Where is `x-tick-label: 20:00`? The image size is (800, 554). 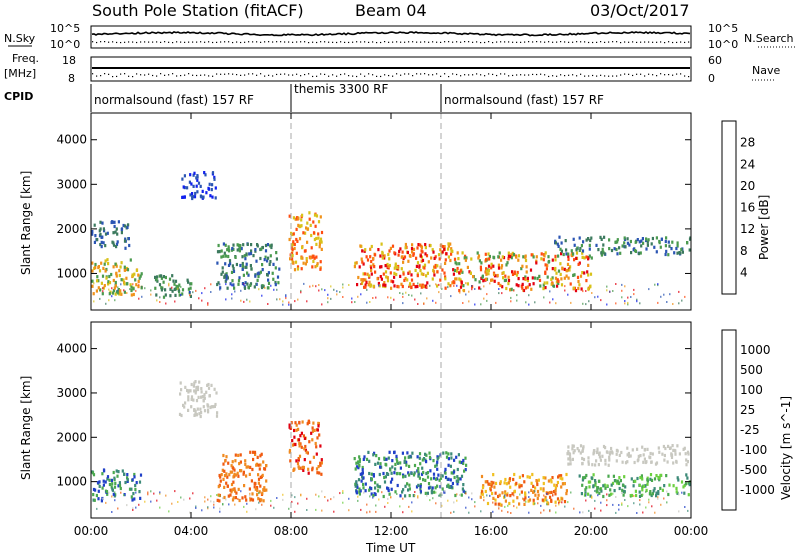 x-tick-label: 20:00 is located at coordinates (591, 531).